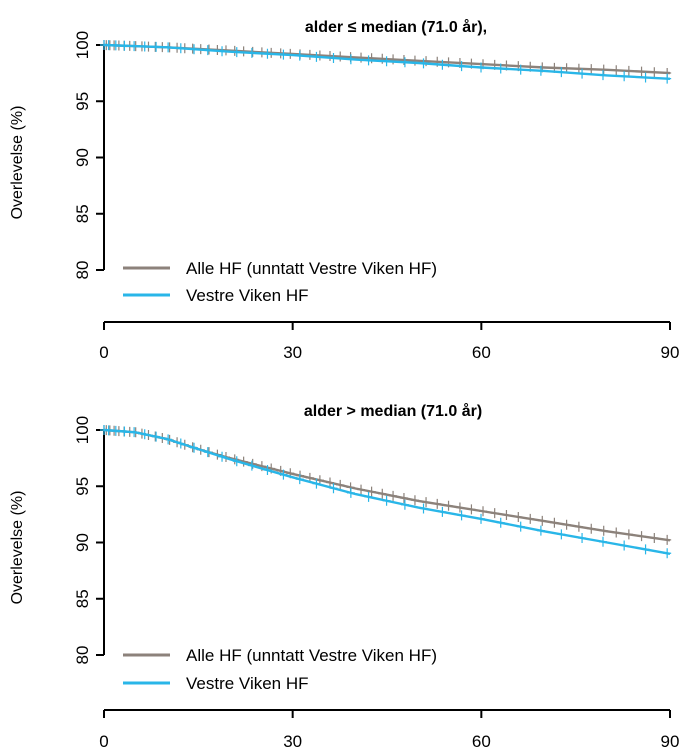 This screenshot has width=683, height=755. I want to click on x-tick-label: 90, so click(670, 741).